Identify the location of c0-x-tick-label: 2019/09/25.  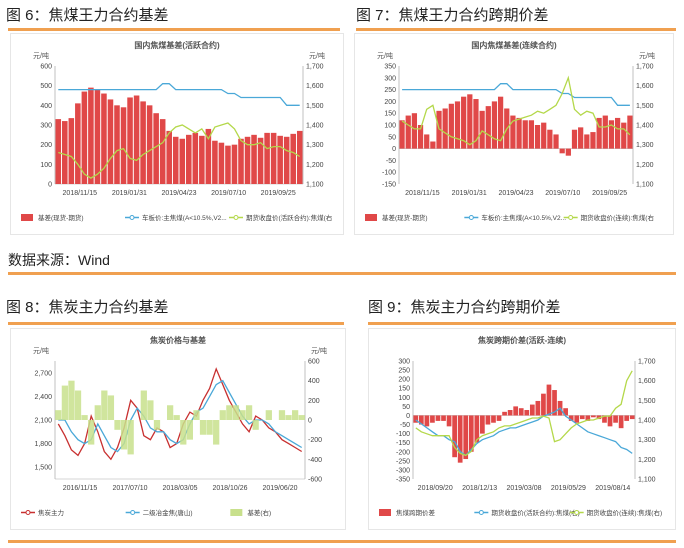
(278, 193).